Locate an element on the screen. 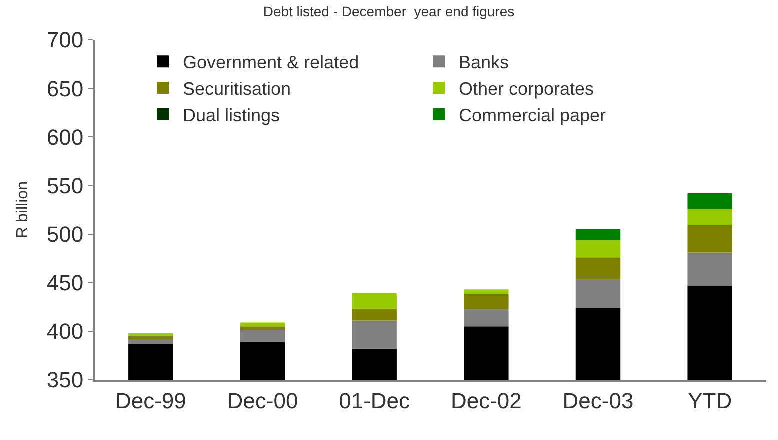 Image resolution: width=778 pixels, height=440 pixels. legend-label: Securitisation is located at coordinates (237, 89).